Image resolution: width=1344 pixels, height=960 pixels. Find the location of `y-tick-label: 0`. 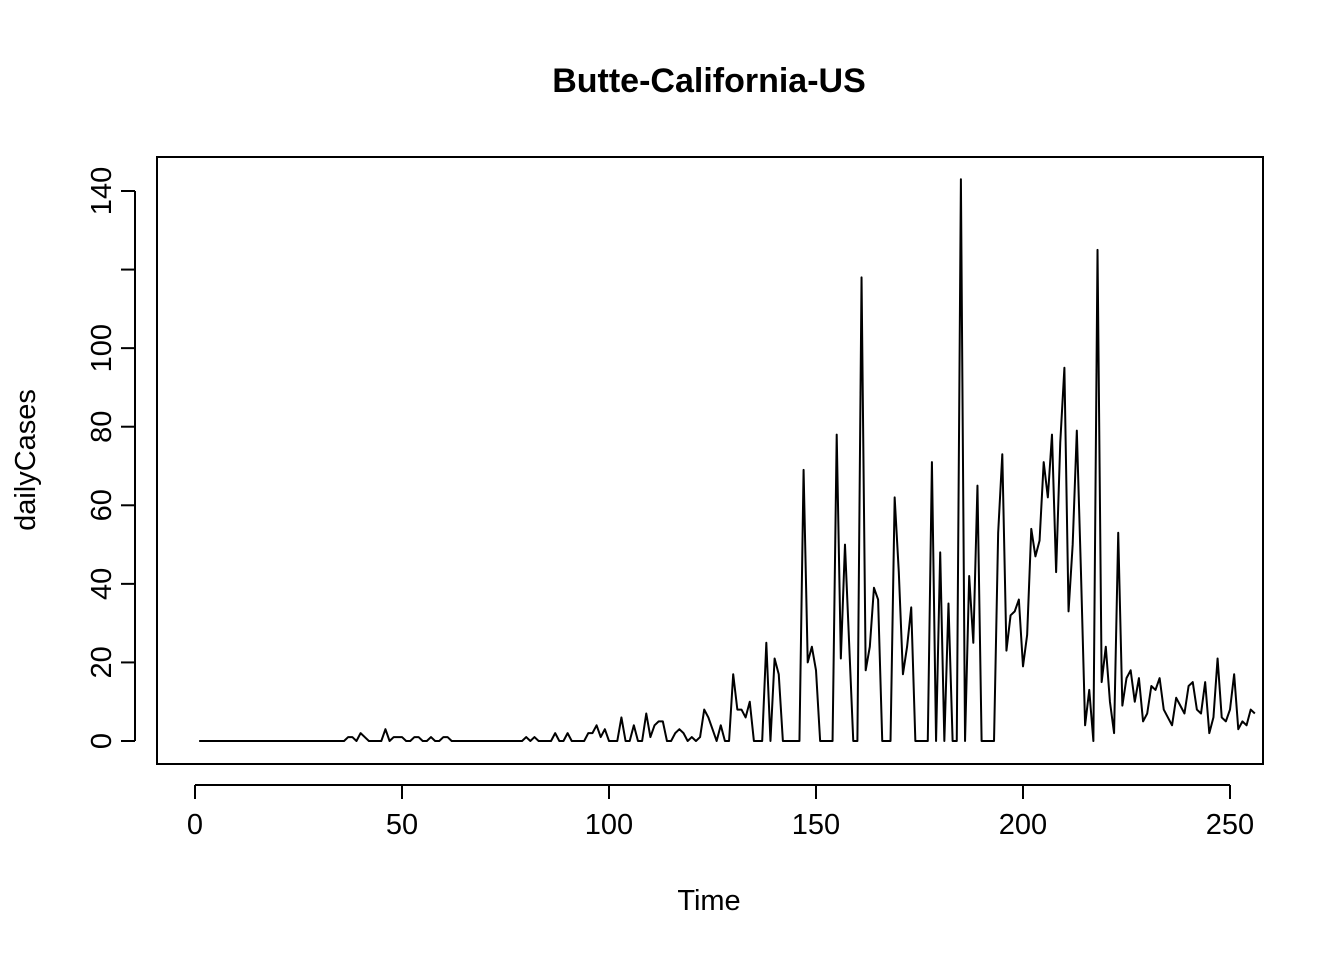

y-tick-label: 0 is located at coordinates (102, 741).